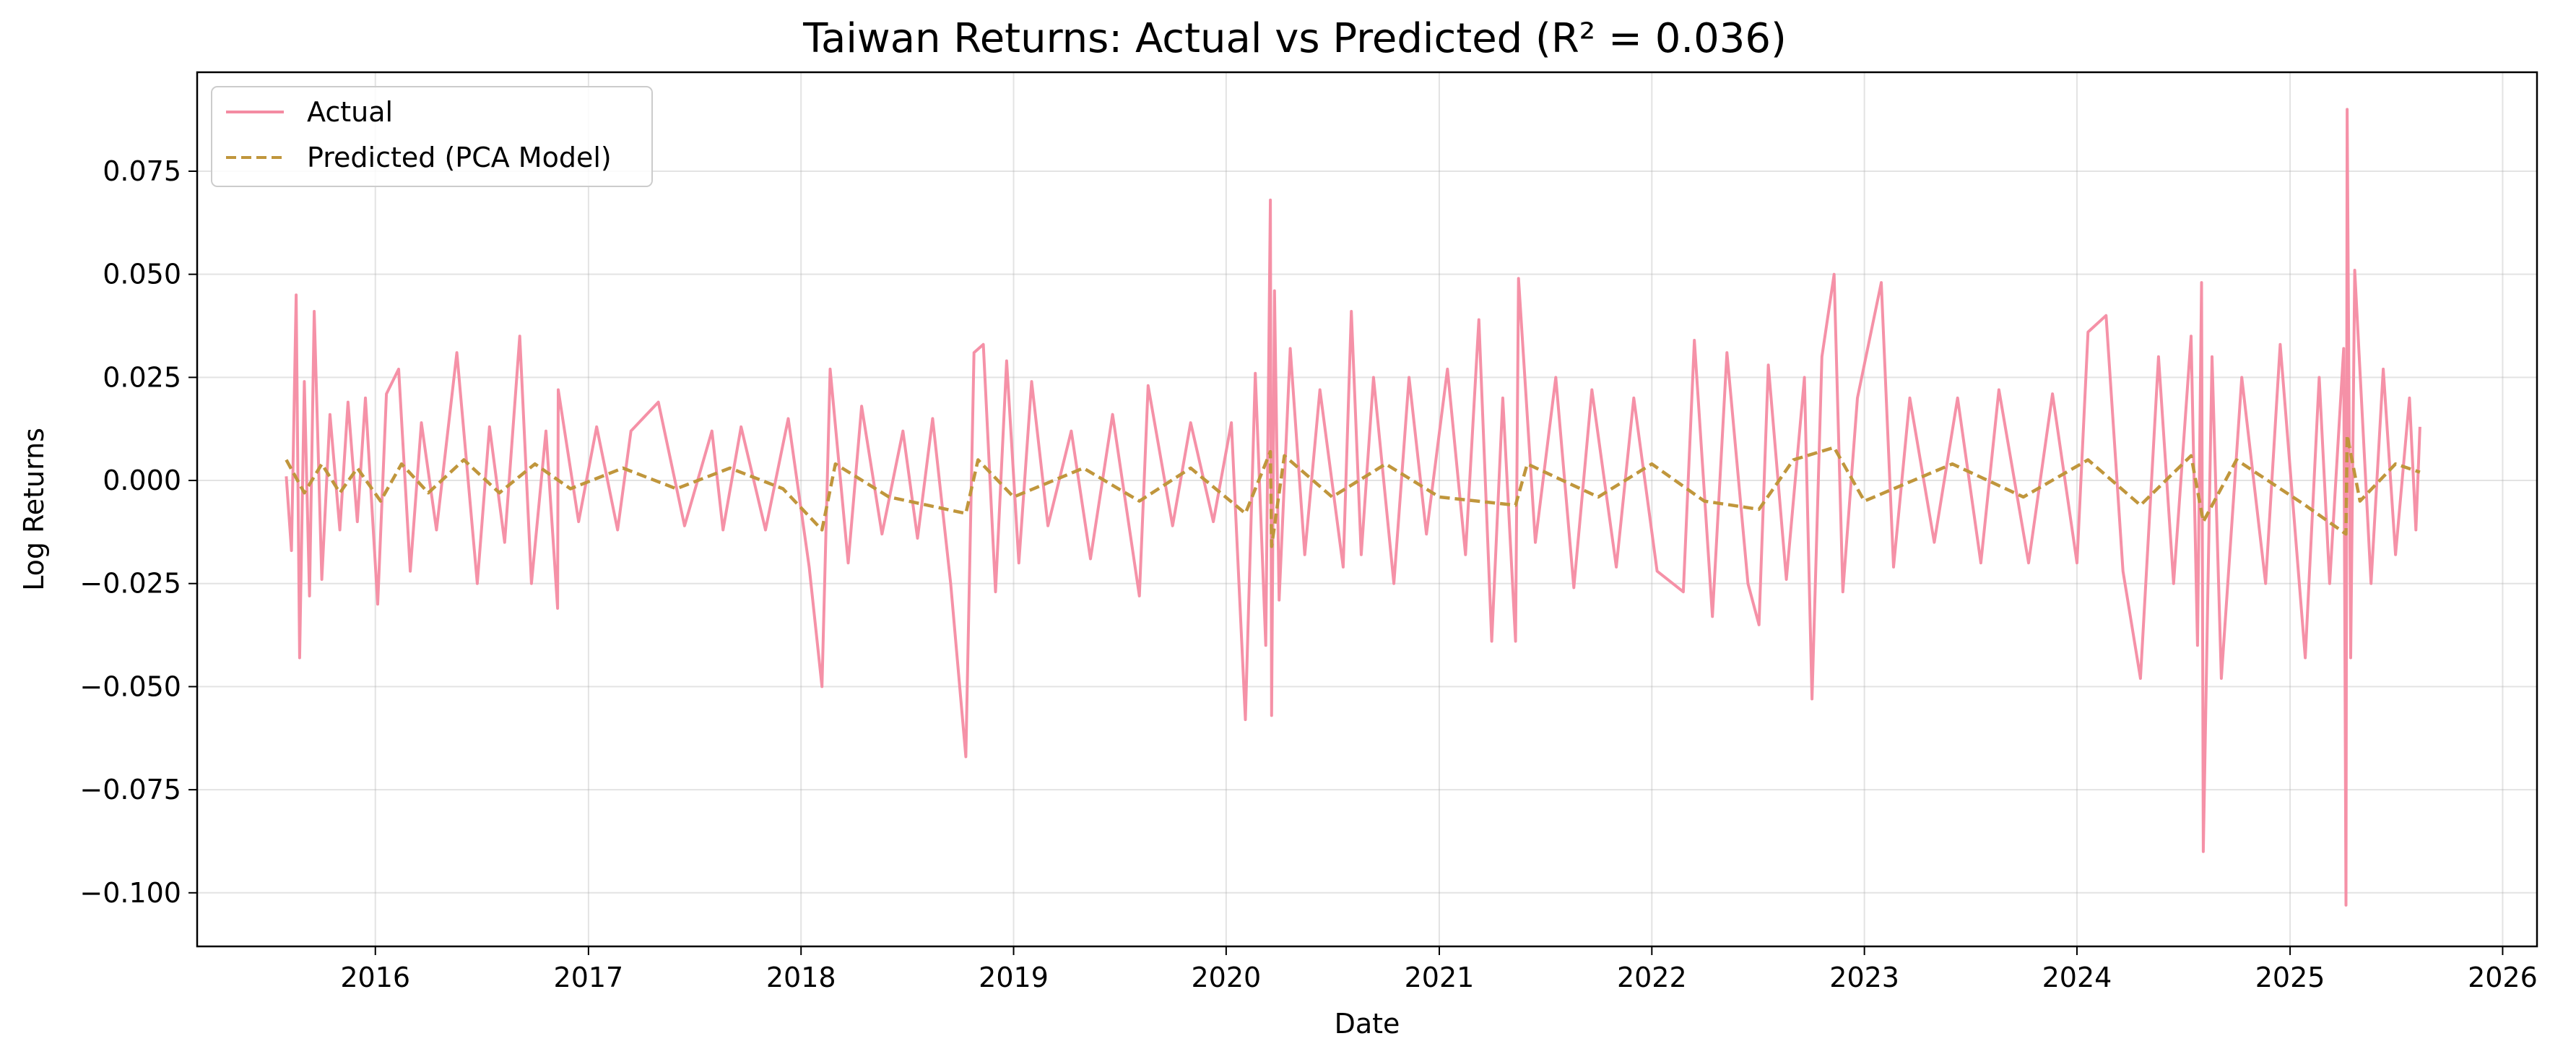 The height and width of the screenshot is (1062, 2576). What do you see at coordinates (130, 686) in the screenshot?
I see `y-tick-label: −0.050` at bounding box center [130, 686].